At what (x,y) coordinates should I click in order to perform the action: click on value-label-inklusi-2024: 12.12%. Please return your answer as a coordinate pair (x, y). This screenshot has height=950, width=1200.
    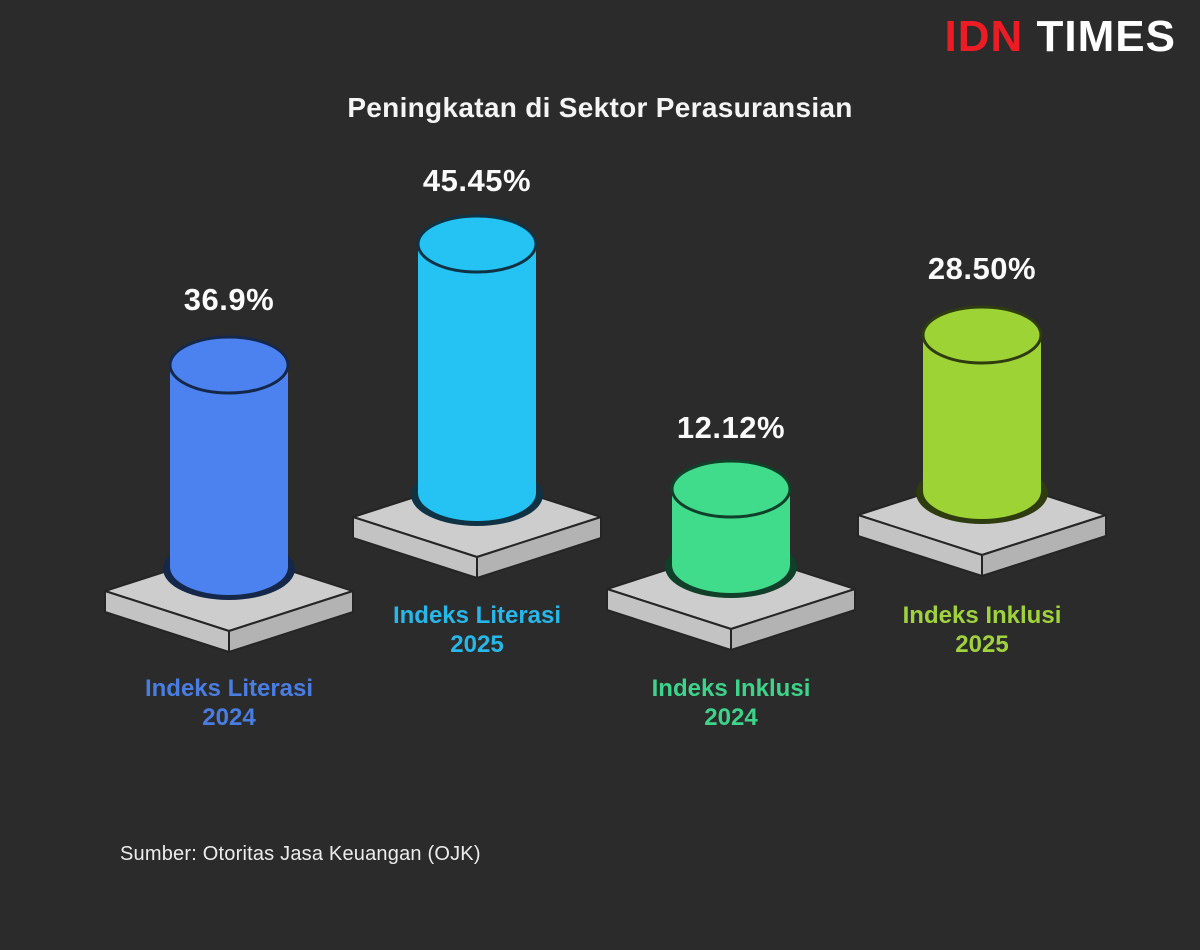
    Looking at the image, I should click on (731, 427).